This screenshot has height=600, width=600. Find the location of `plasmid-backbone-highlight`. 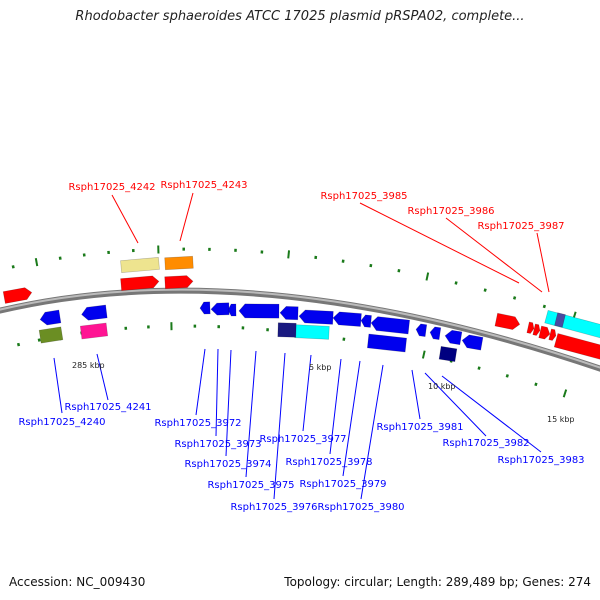

plasmid-backbone-highlight is located at coordinates (300, 328).